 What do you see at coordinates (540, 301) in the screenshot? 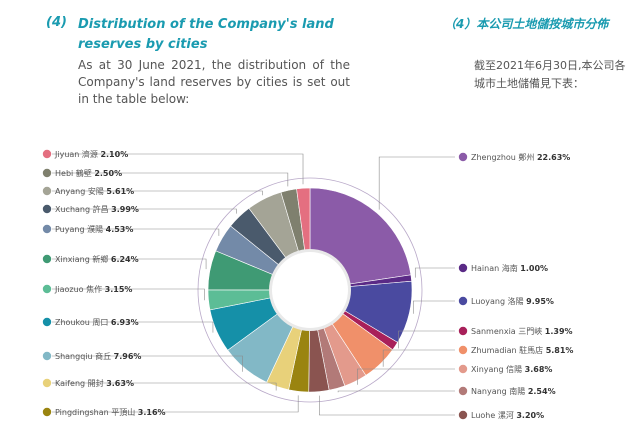
I see `slice-label-pct-2: 9.95%` at bounding box center [540, 301].